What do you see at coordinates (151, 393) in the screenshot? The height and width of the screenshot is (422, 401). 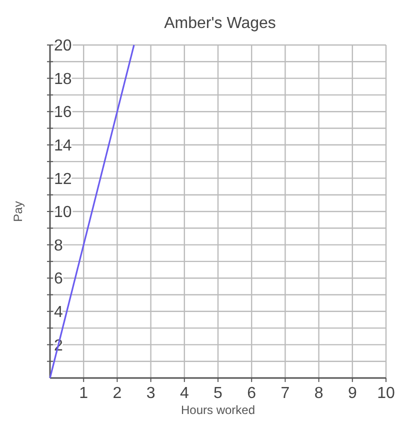 I see `x-tick-label: 3` at bounding box center [151, 393].